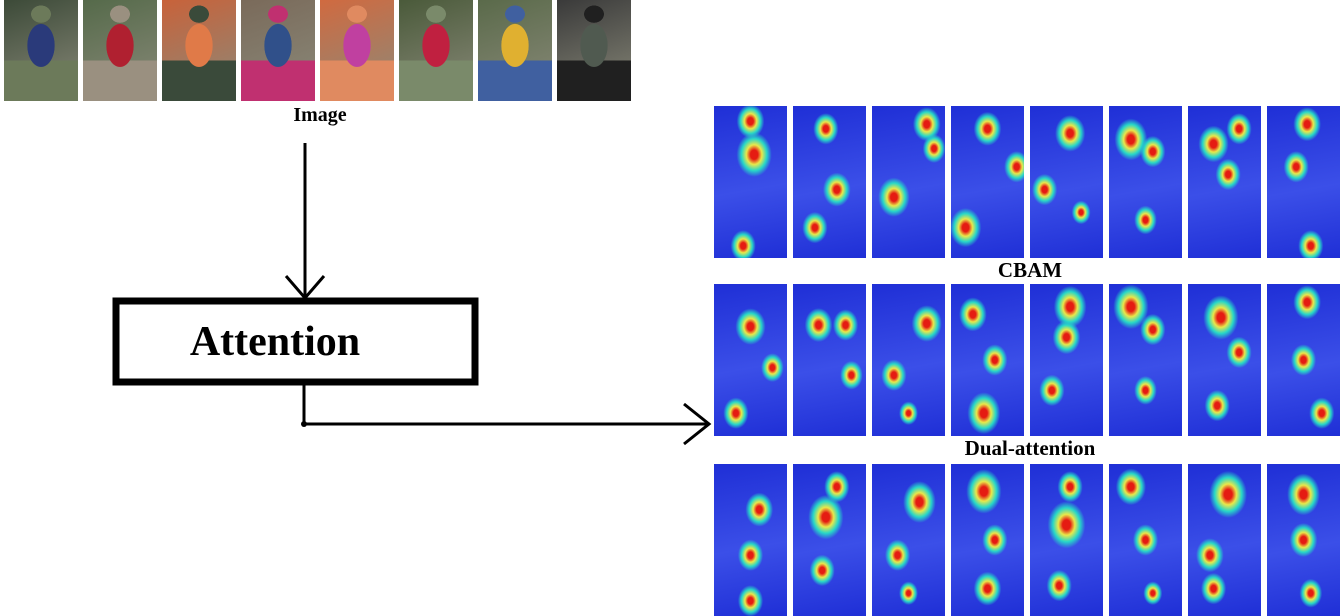 The height and width of the screenshot is (616, 1344). I want to click on row-caption-dual-attention: Dual-attention, so click(1030, 448).